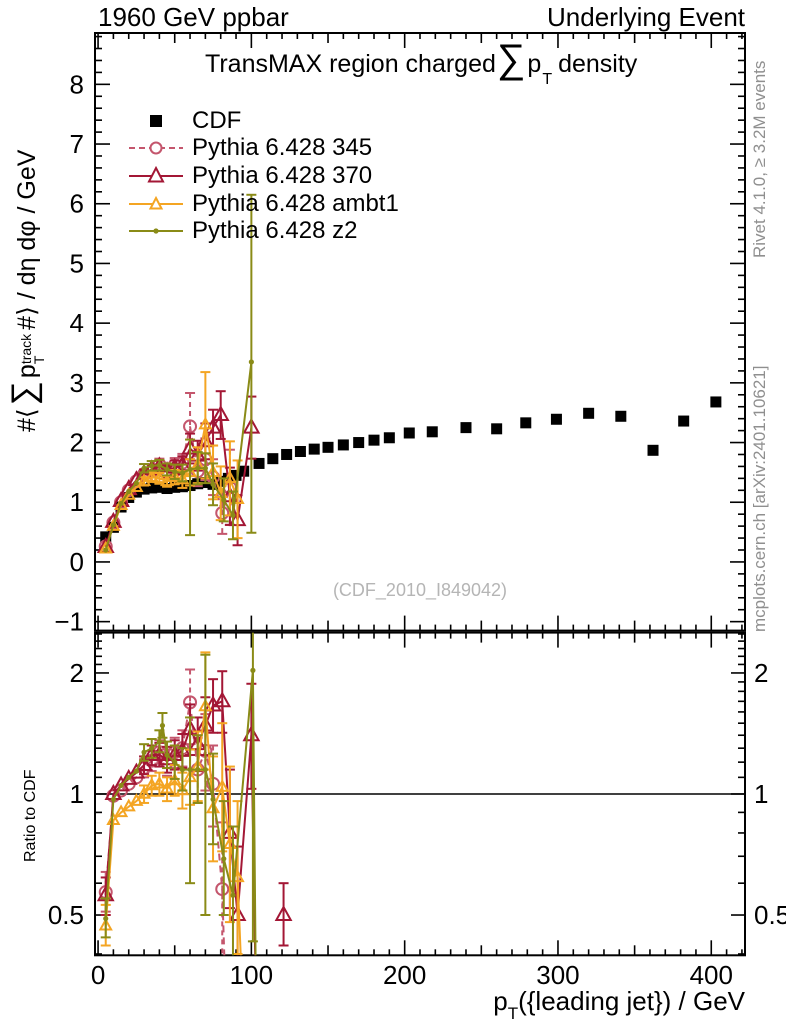  What do you see at coordinates (251, 975) in the screenshot?
I see `x-tick-label: 100` at bounding box center [251, 975].